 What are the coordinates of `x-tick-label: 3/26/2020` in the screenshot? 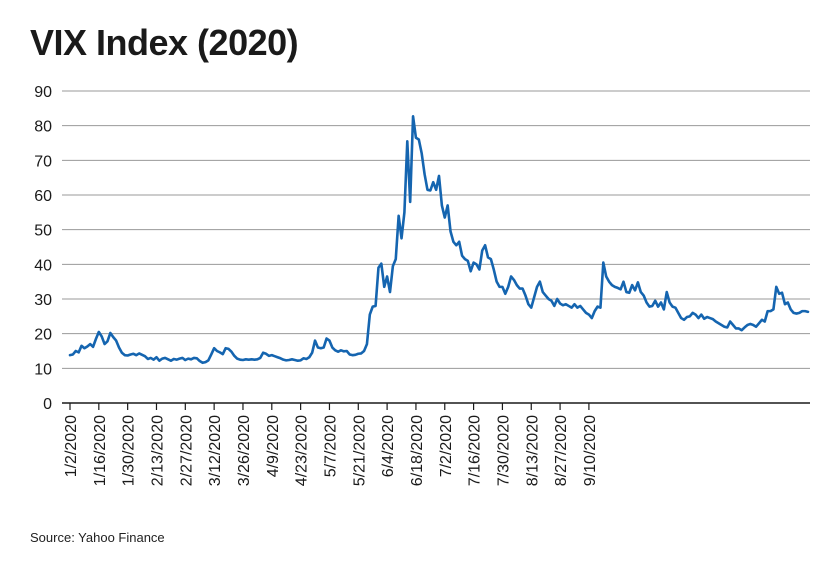 It's located at (244, 450).